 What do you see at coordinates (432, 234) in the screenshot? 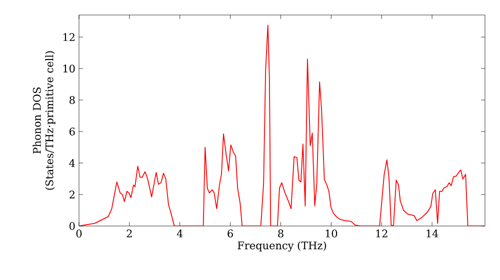
I see `x-tick-label: 14` at bounding box center [432, 234].